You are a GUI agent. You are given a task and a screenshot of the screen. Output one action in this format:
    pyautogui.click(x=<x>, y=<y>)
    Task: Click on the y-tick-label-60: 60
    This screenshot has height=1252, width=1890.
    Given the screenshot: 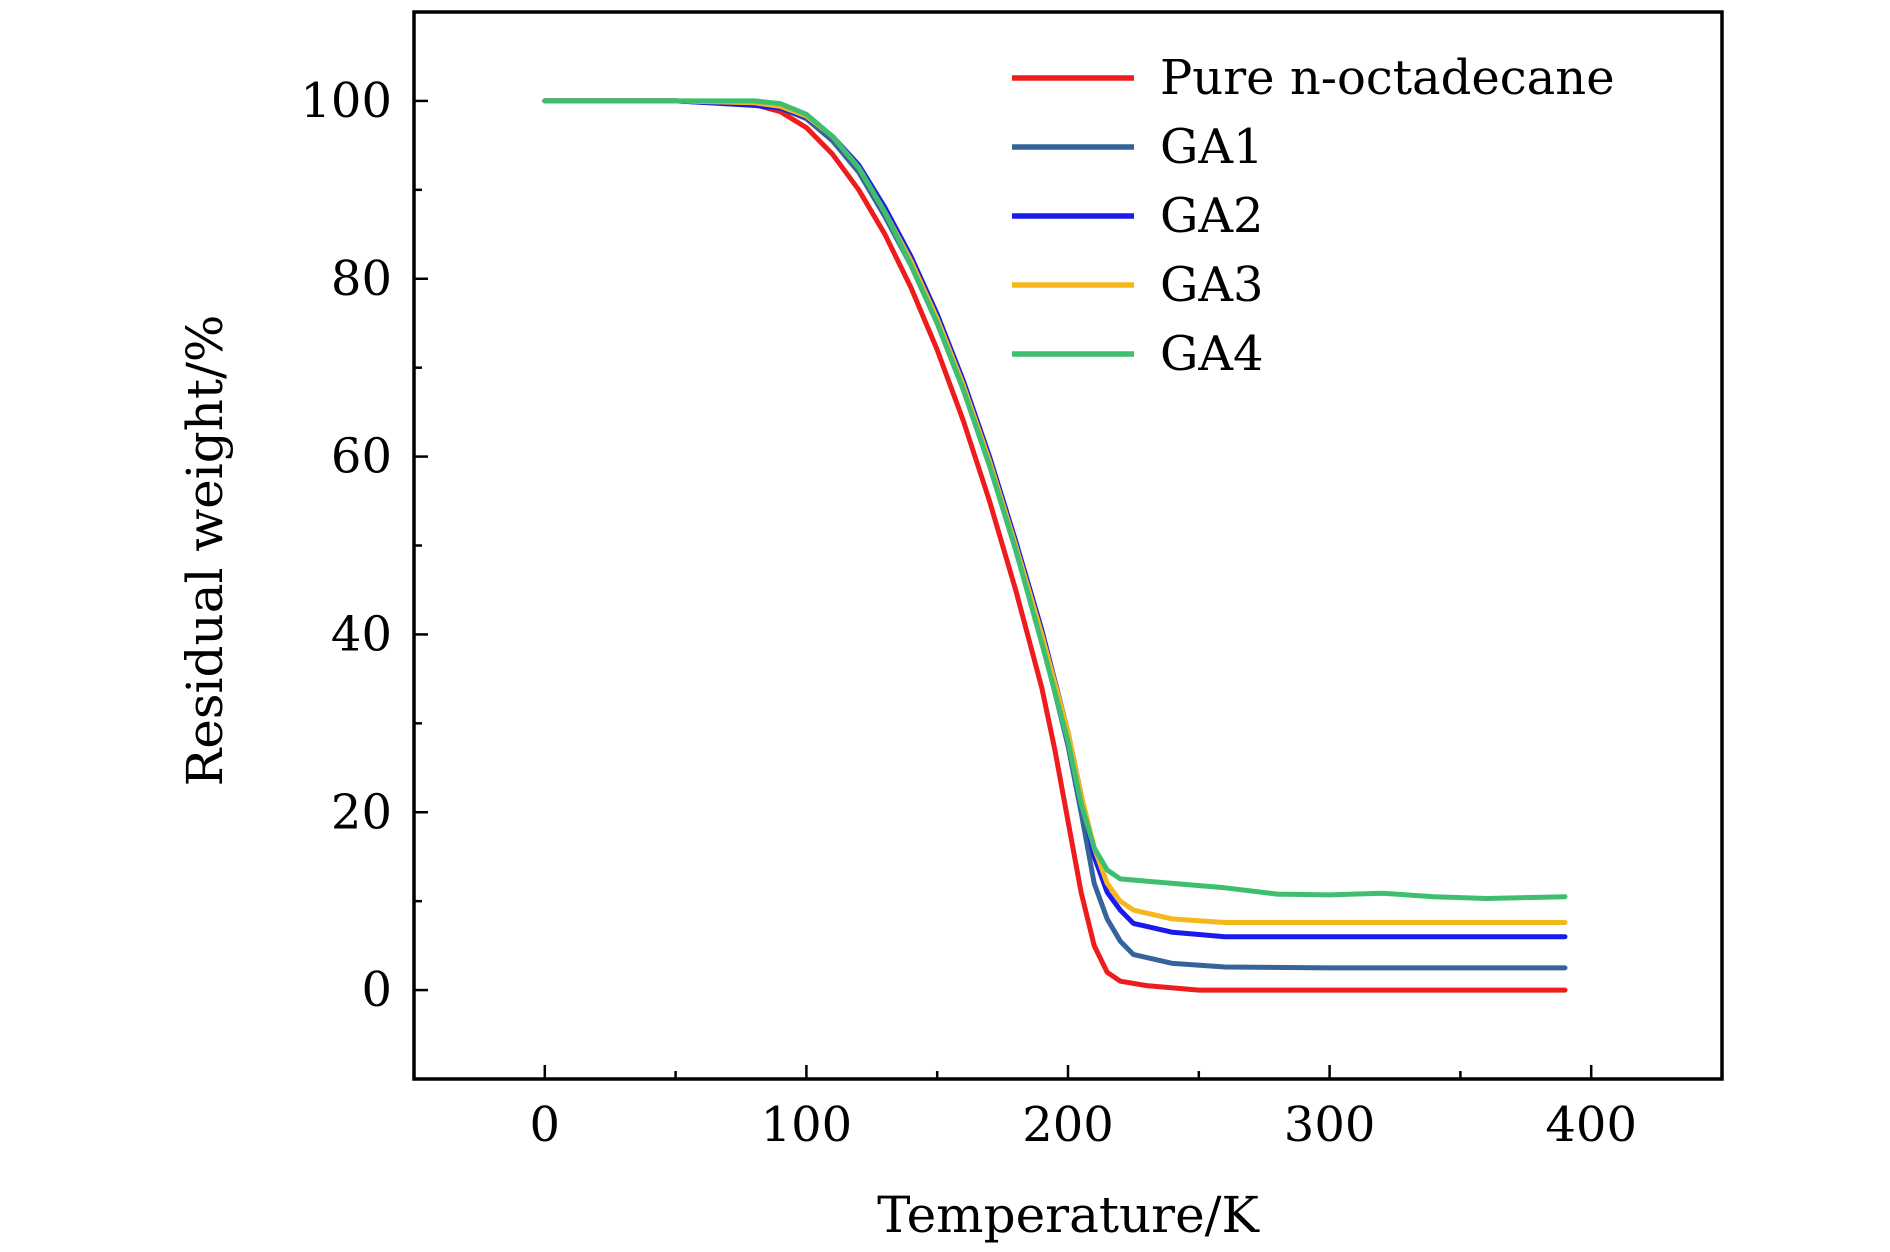 What is the action you would take?
    pyautogui.click(x=361, y=457)
    